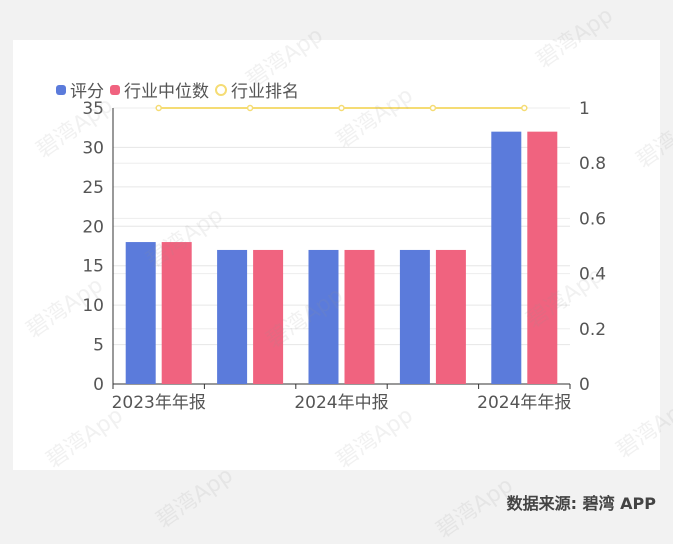 The height and width of the screenshot is (544, 673). I want to click on y-right-tick-label: 0.6, so click(592, 219).